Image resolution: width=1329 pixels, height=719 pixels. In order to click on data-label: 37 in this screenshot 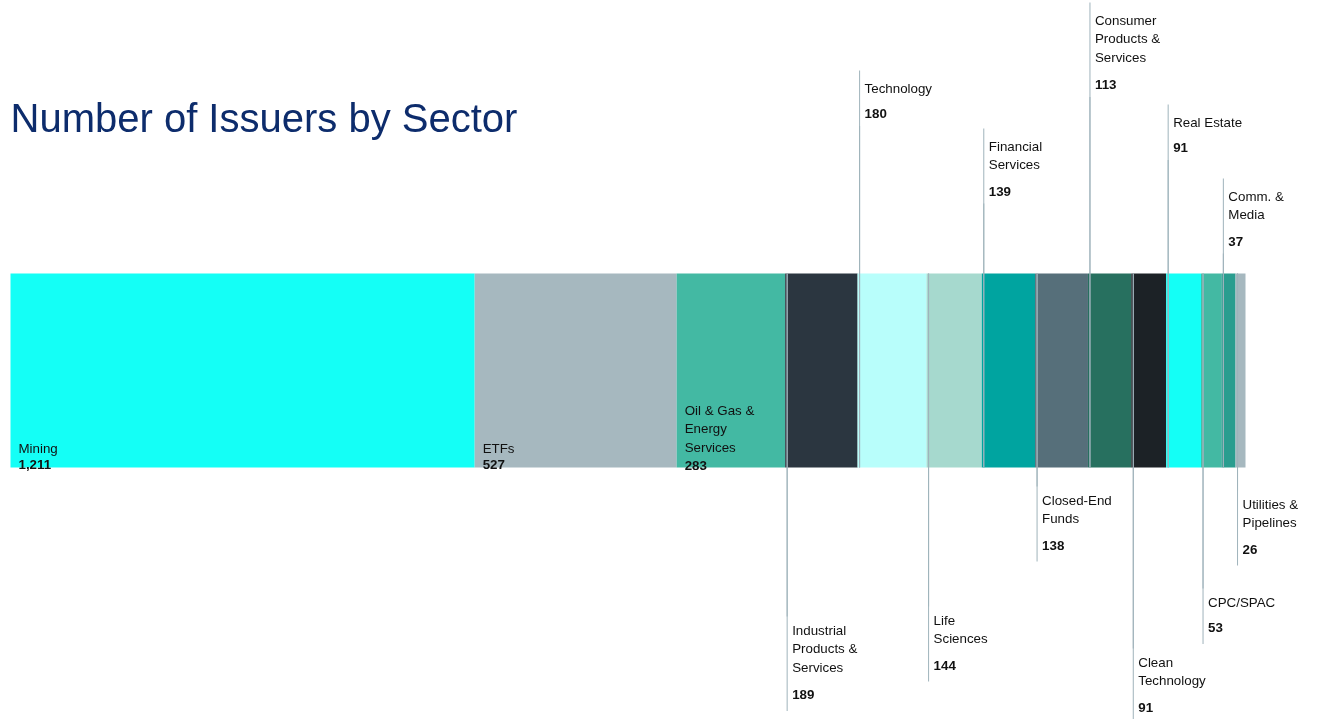, I will do `click(1236, 241)`.